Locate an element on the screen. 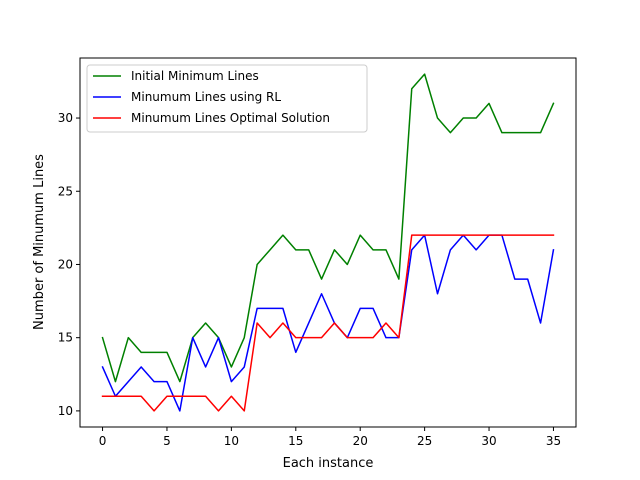 This screenshot has height=480, width=640. x-tick-label: 15 is located at coordinates (295, 441).